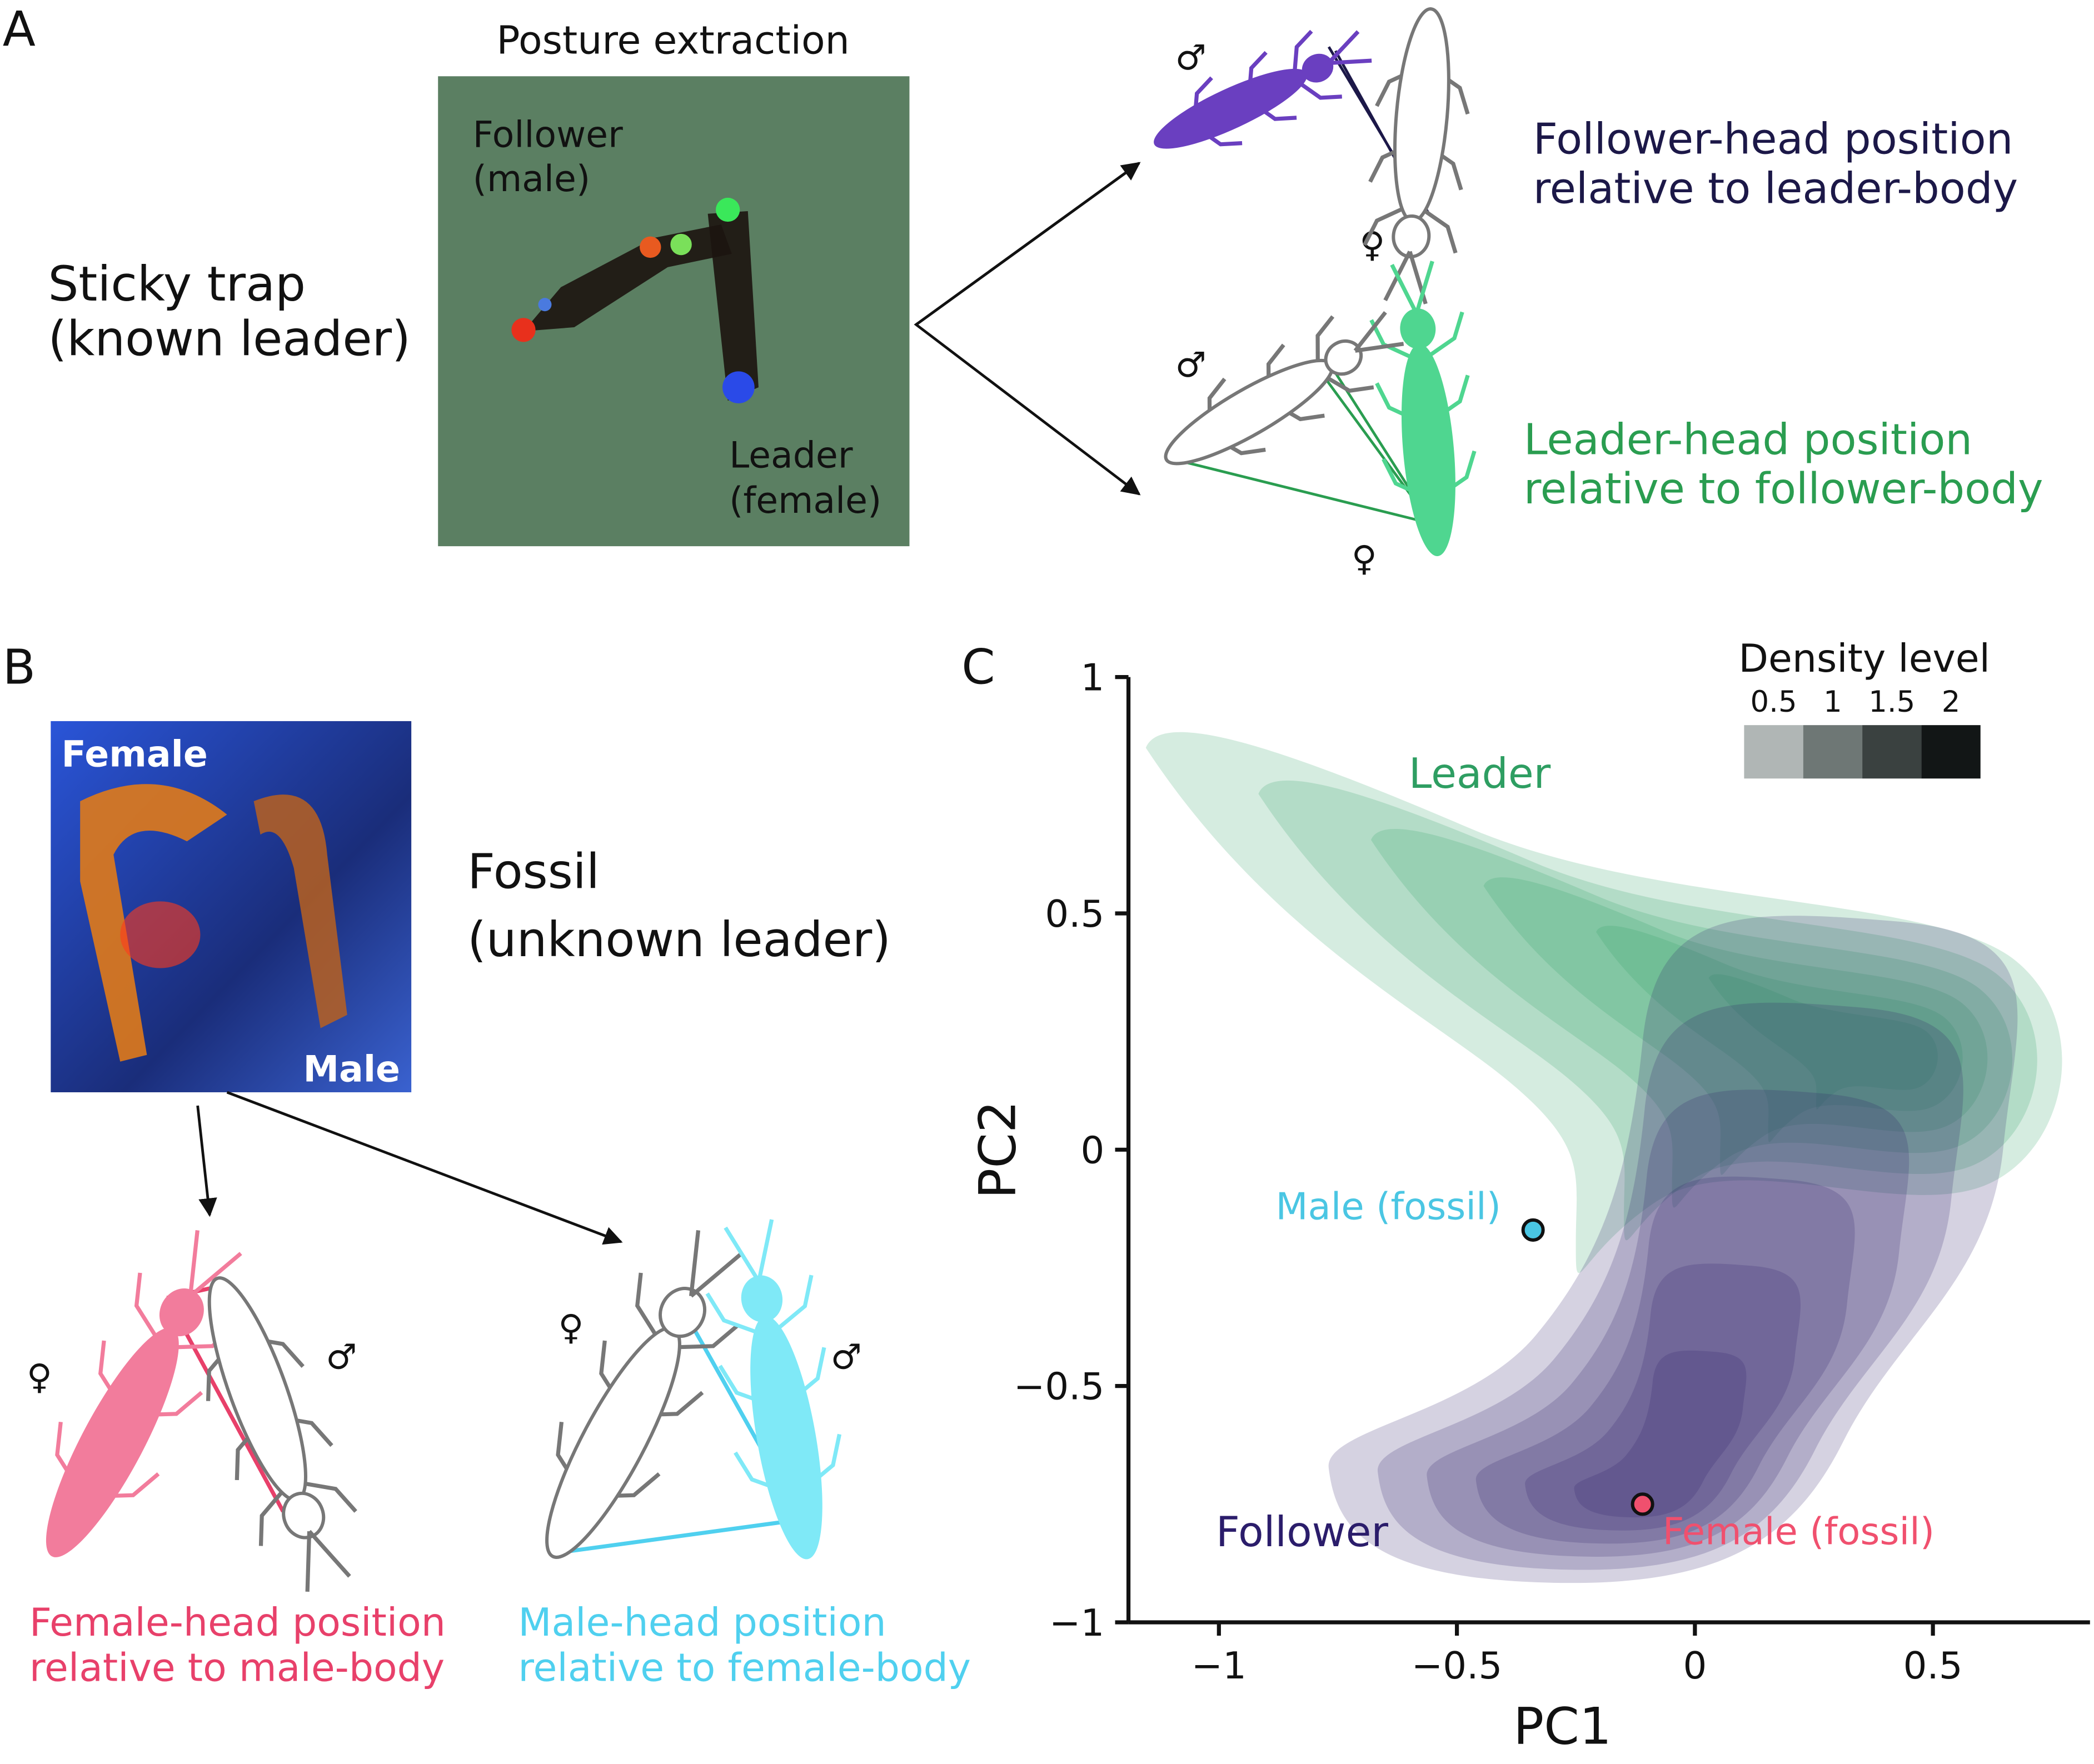  Describe the element at coordinates (237, 1668) in the screenshot. I see `output-caption: relative to male-body` at that location.